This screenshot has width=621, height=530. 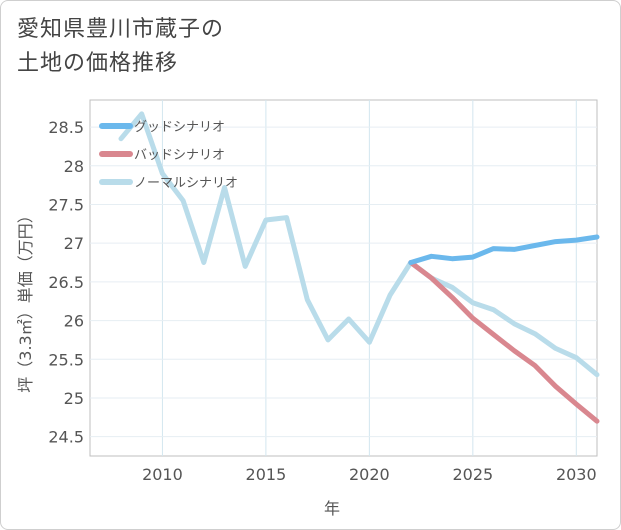 I want to click on y-tick-label: 25.5, so click(x=66, y=359).